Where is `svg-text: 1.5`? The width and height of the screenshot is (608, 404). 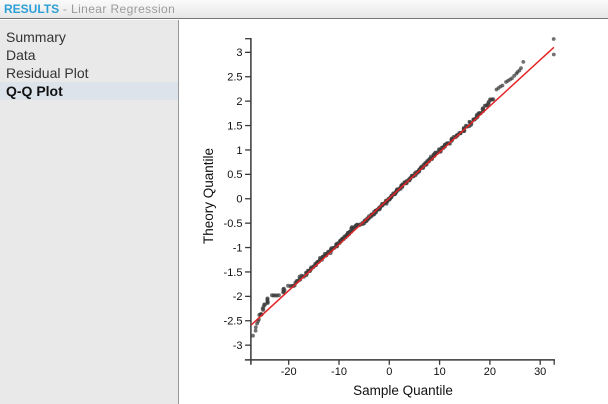
svg-text: 1.5 is located at coordinates (234, 126).